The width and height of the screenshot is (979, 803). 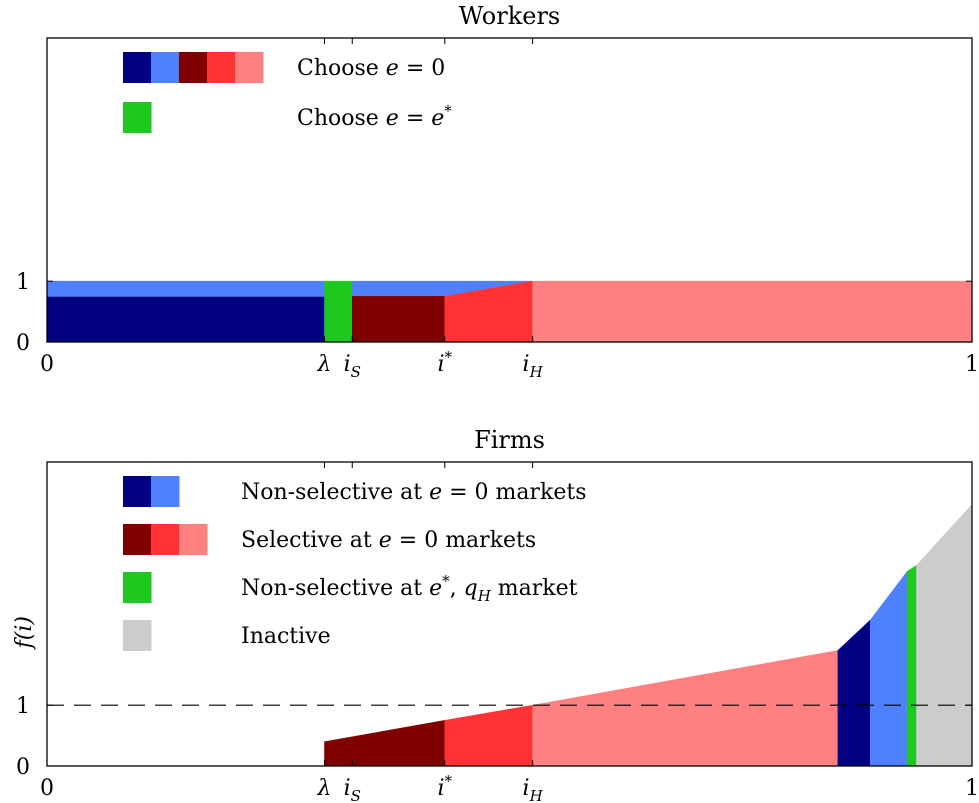 I want to click on chart-title: Workers, so click(x=510, y=16).